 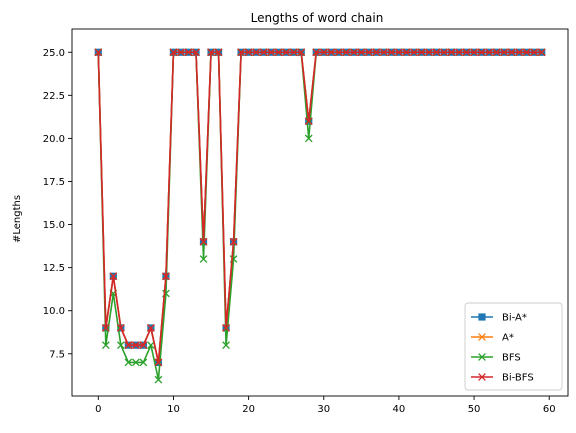 I want to click on y-tick-label: 10.0, so click(x=54, y=311).